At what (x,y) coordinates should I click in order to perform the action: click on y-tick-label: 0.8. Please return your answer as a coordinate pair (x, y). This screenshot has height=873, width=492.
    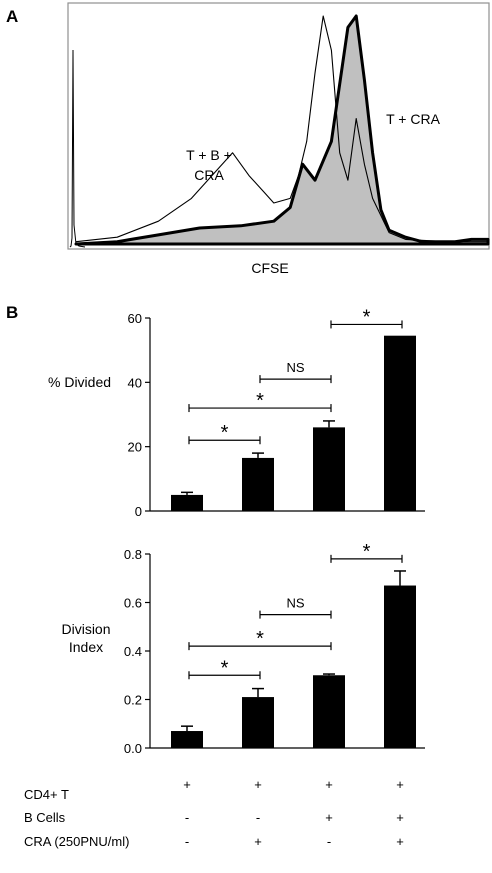
    Looking at the image, I should click on (133, 554).